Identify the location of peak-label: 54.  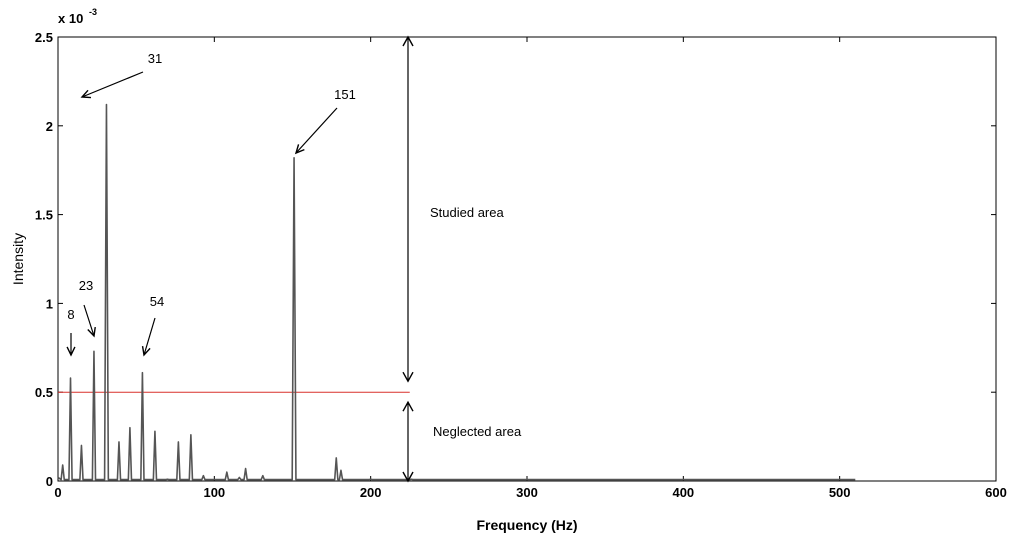
(157, 301).